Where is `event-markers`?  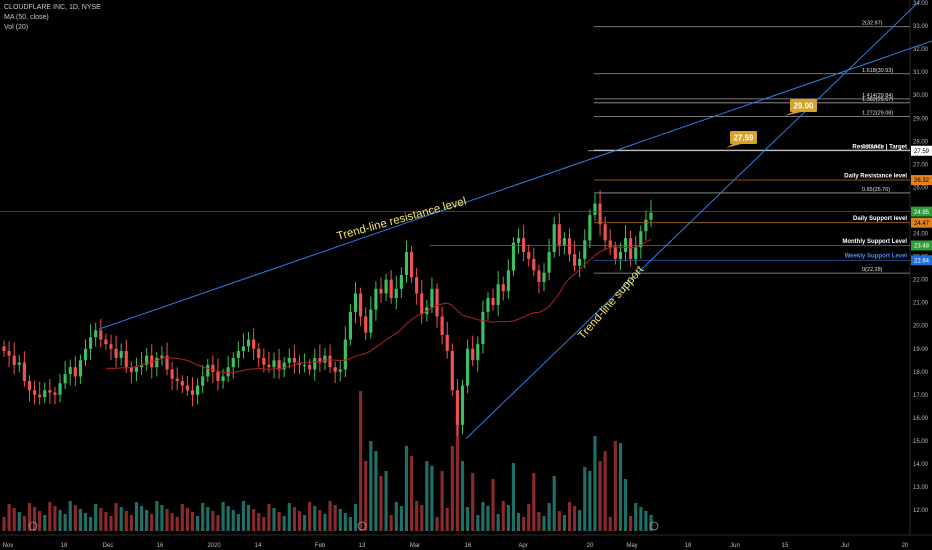 event-markers is located at coordinates (343, 526).